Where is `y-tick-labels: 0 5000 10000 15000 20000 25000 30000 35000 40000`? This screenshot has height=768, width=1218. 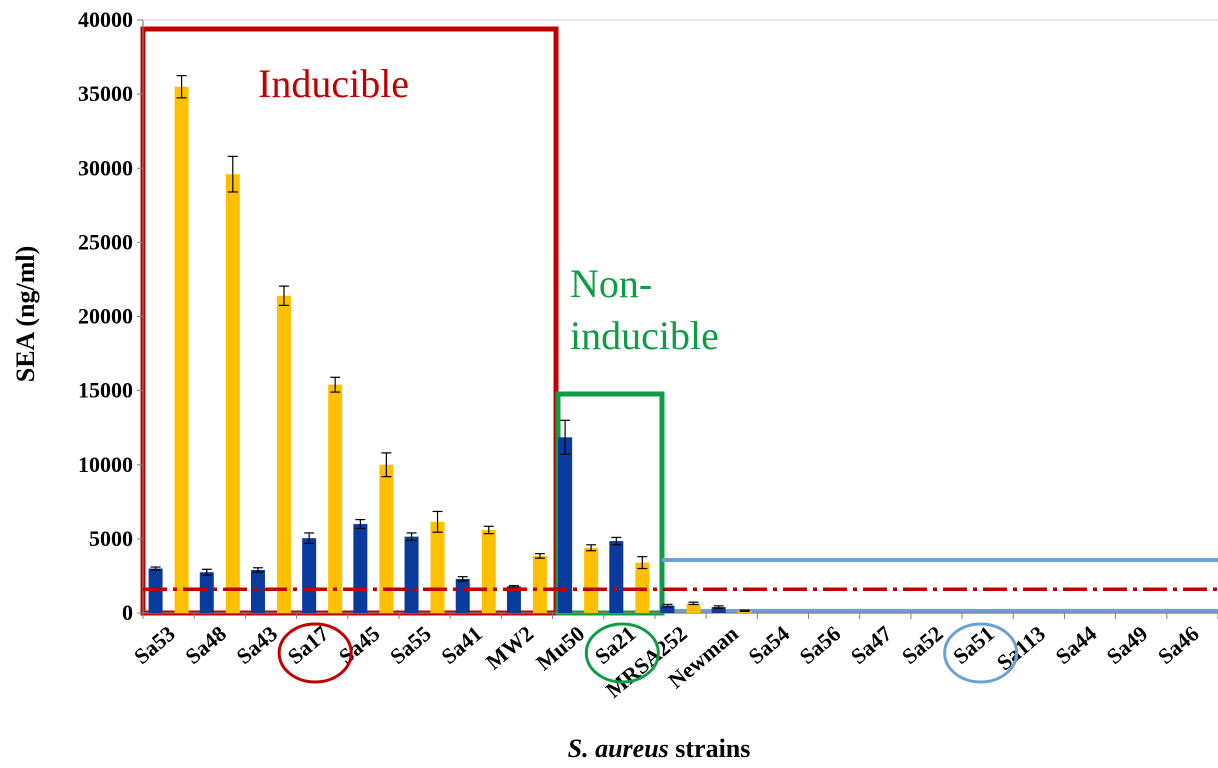 y-tick-labels: 0 5000 10000 15000 20000 25000 30000 35000 40000 is located at coordinates (105, 316).